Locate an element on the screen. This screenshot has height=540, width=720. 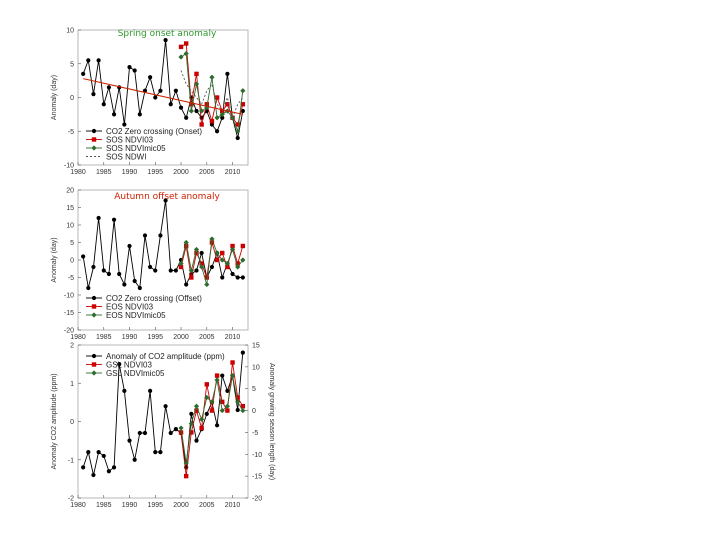
y-axis-label: Anomaly CO2 amplitude (ppm) is located at coordinates (54, 421).